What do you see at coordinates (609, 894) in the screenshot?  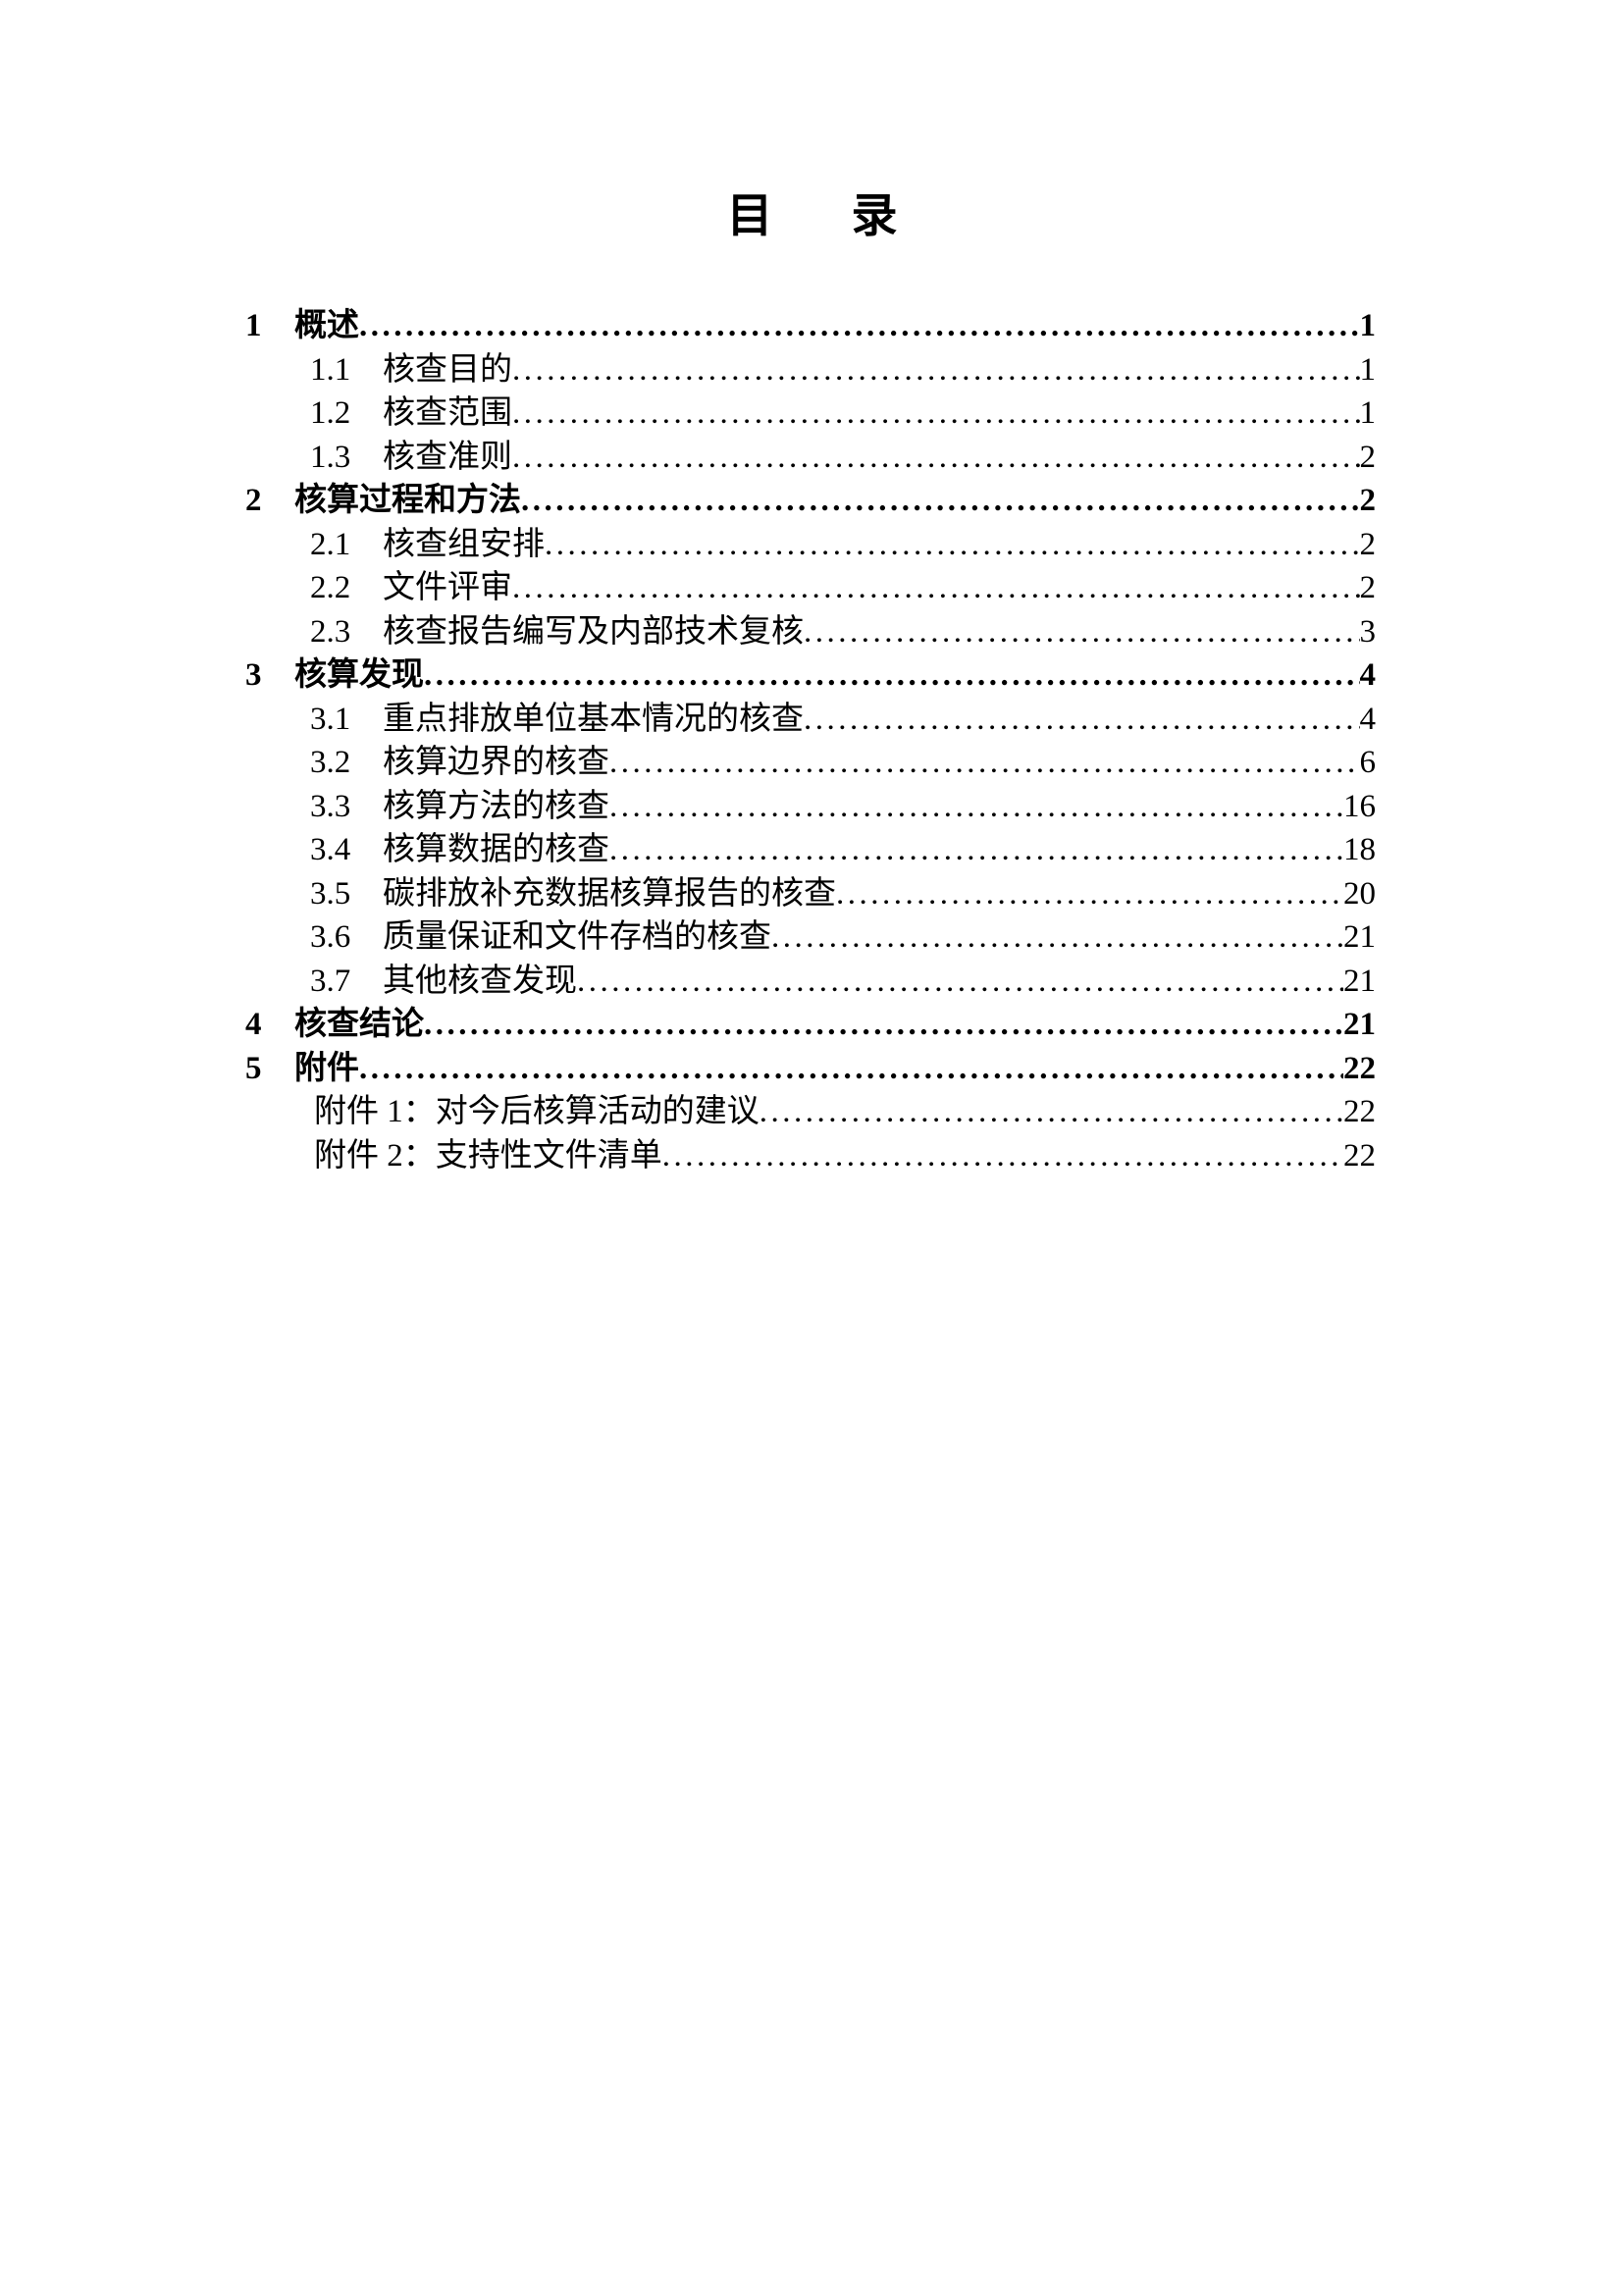 I see `toc-entry-label: 碳排放补充数据核算报告的核查` at bounding box center [609, 894].